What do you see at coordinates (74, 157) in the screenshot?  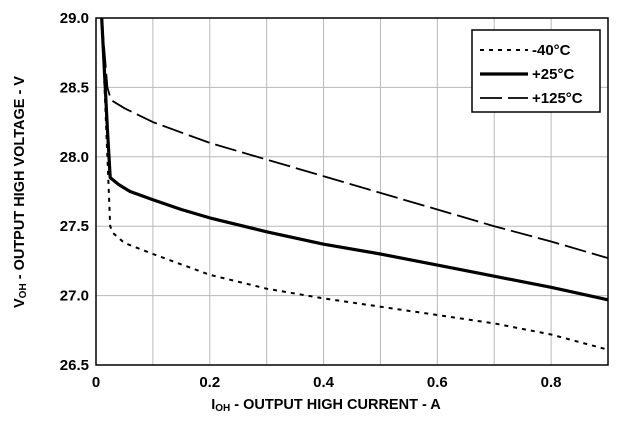 I see `y-tick-label: 28.0` at bounding box center [74, 157].